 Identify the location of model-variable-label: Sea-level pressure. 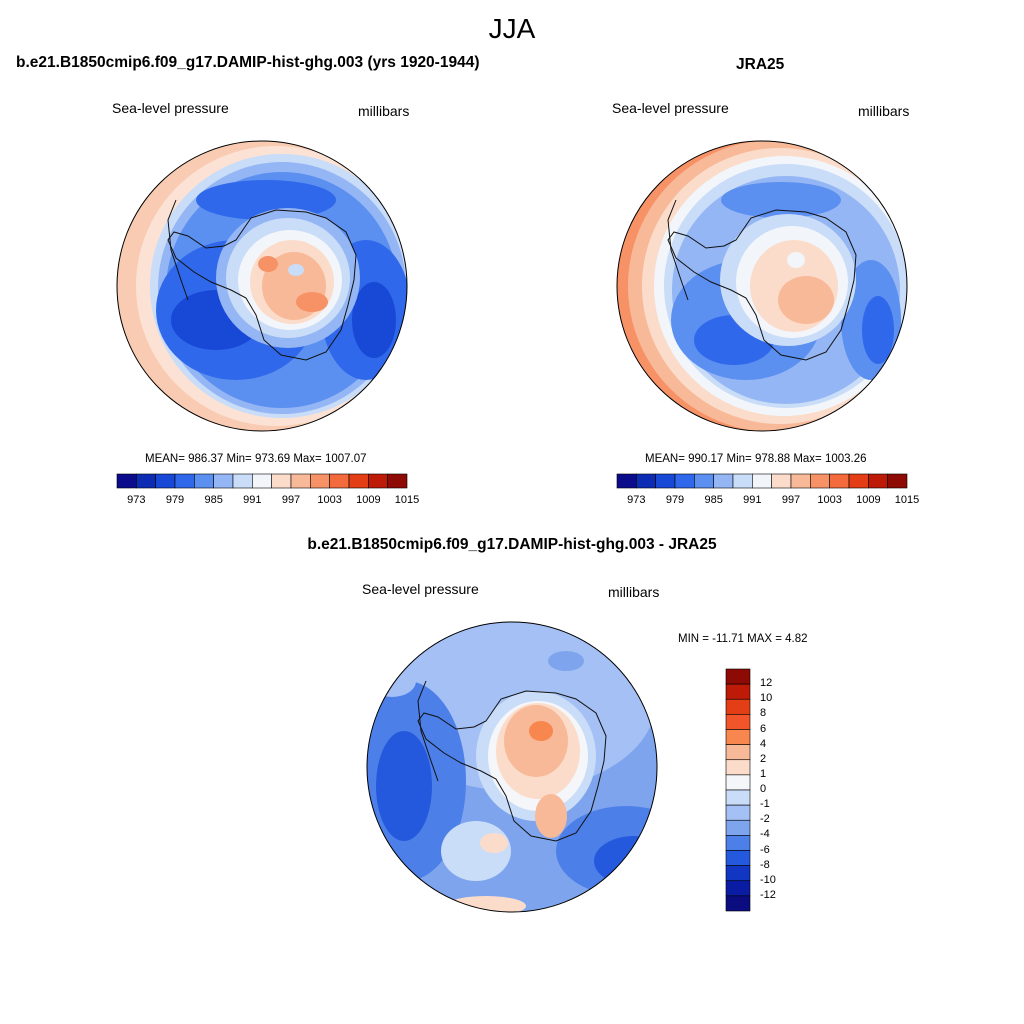
(170, 108).